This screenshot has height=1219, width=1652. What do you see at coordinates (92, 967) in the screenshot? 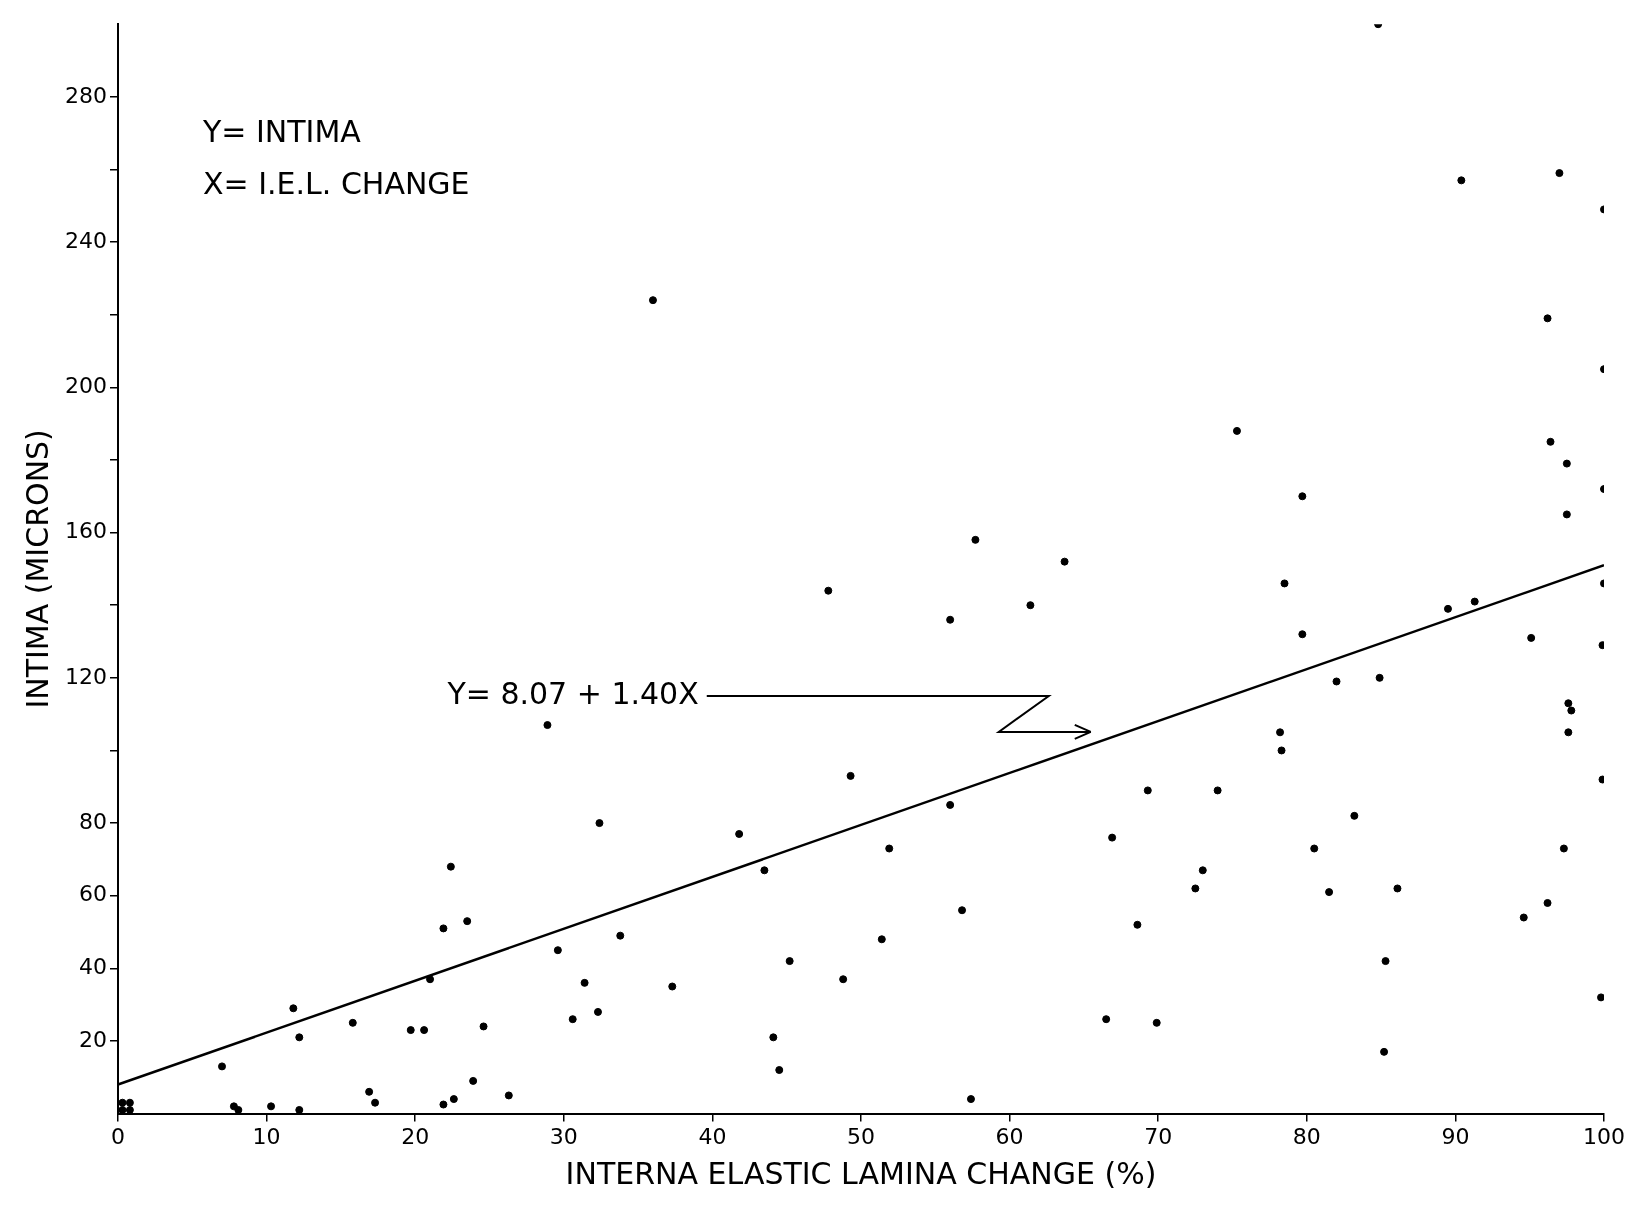
I see `y-tick-label: 40` at bounding box center [92, 967].